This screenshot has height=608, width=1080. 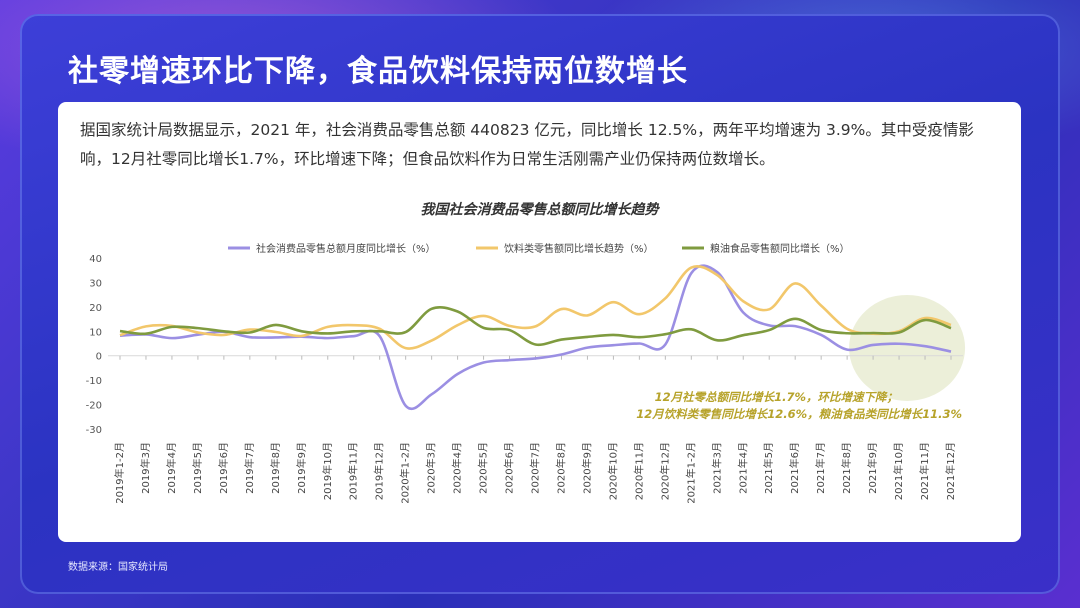 What do you see at coordinates (950, 471) in the screenshot?
I see `x-tick-label: 2021年12月` at bounding box center [950, 471].